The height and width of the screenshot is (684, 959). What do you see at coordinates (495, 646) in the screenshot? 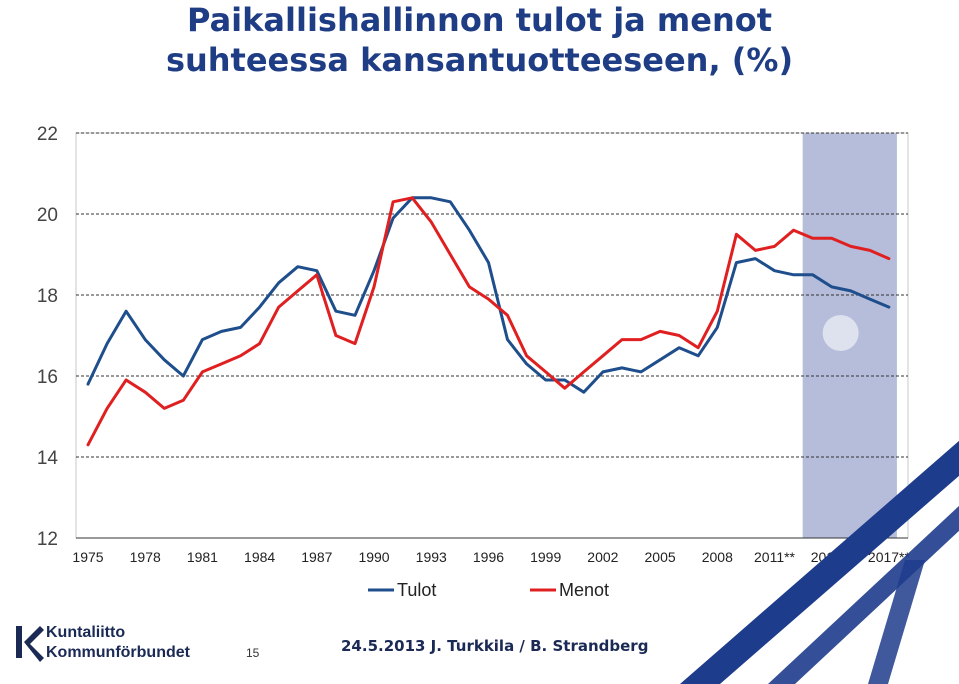
I see `footer-date-author: 24.5.2013 J. Turkkila / B. Strandberg` at bounding box center [495, 646].